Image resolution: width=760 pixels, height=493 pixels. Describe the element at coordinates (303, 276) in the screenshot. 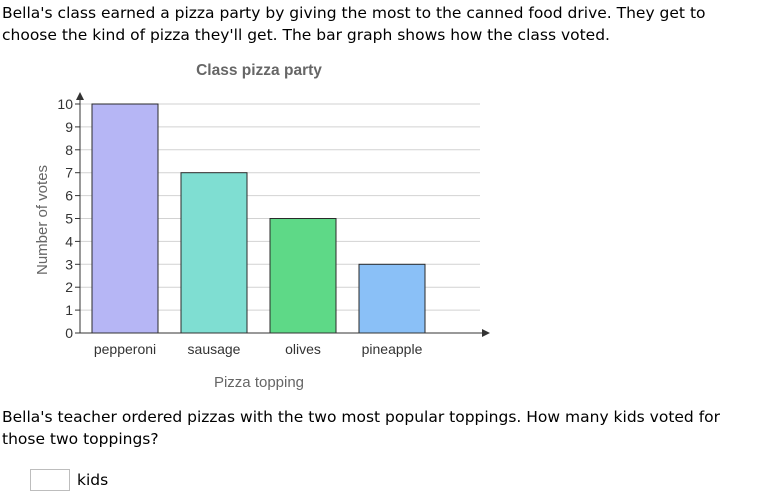

I see `bar-olives` at that location.